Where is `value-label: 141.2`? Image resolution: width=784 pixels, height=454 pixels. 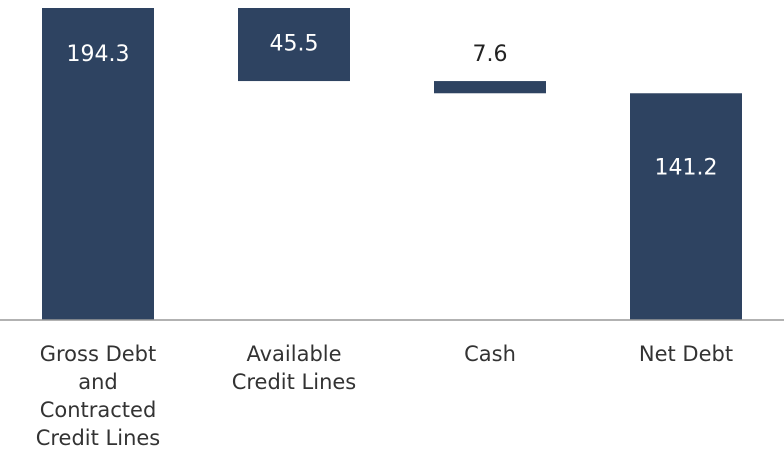 value-label: 141.2 is located at coordinates (686, 167).